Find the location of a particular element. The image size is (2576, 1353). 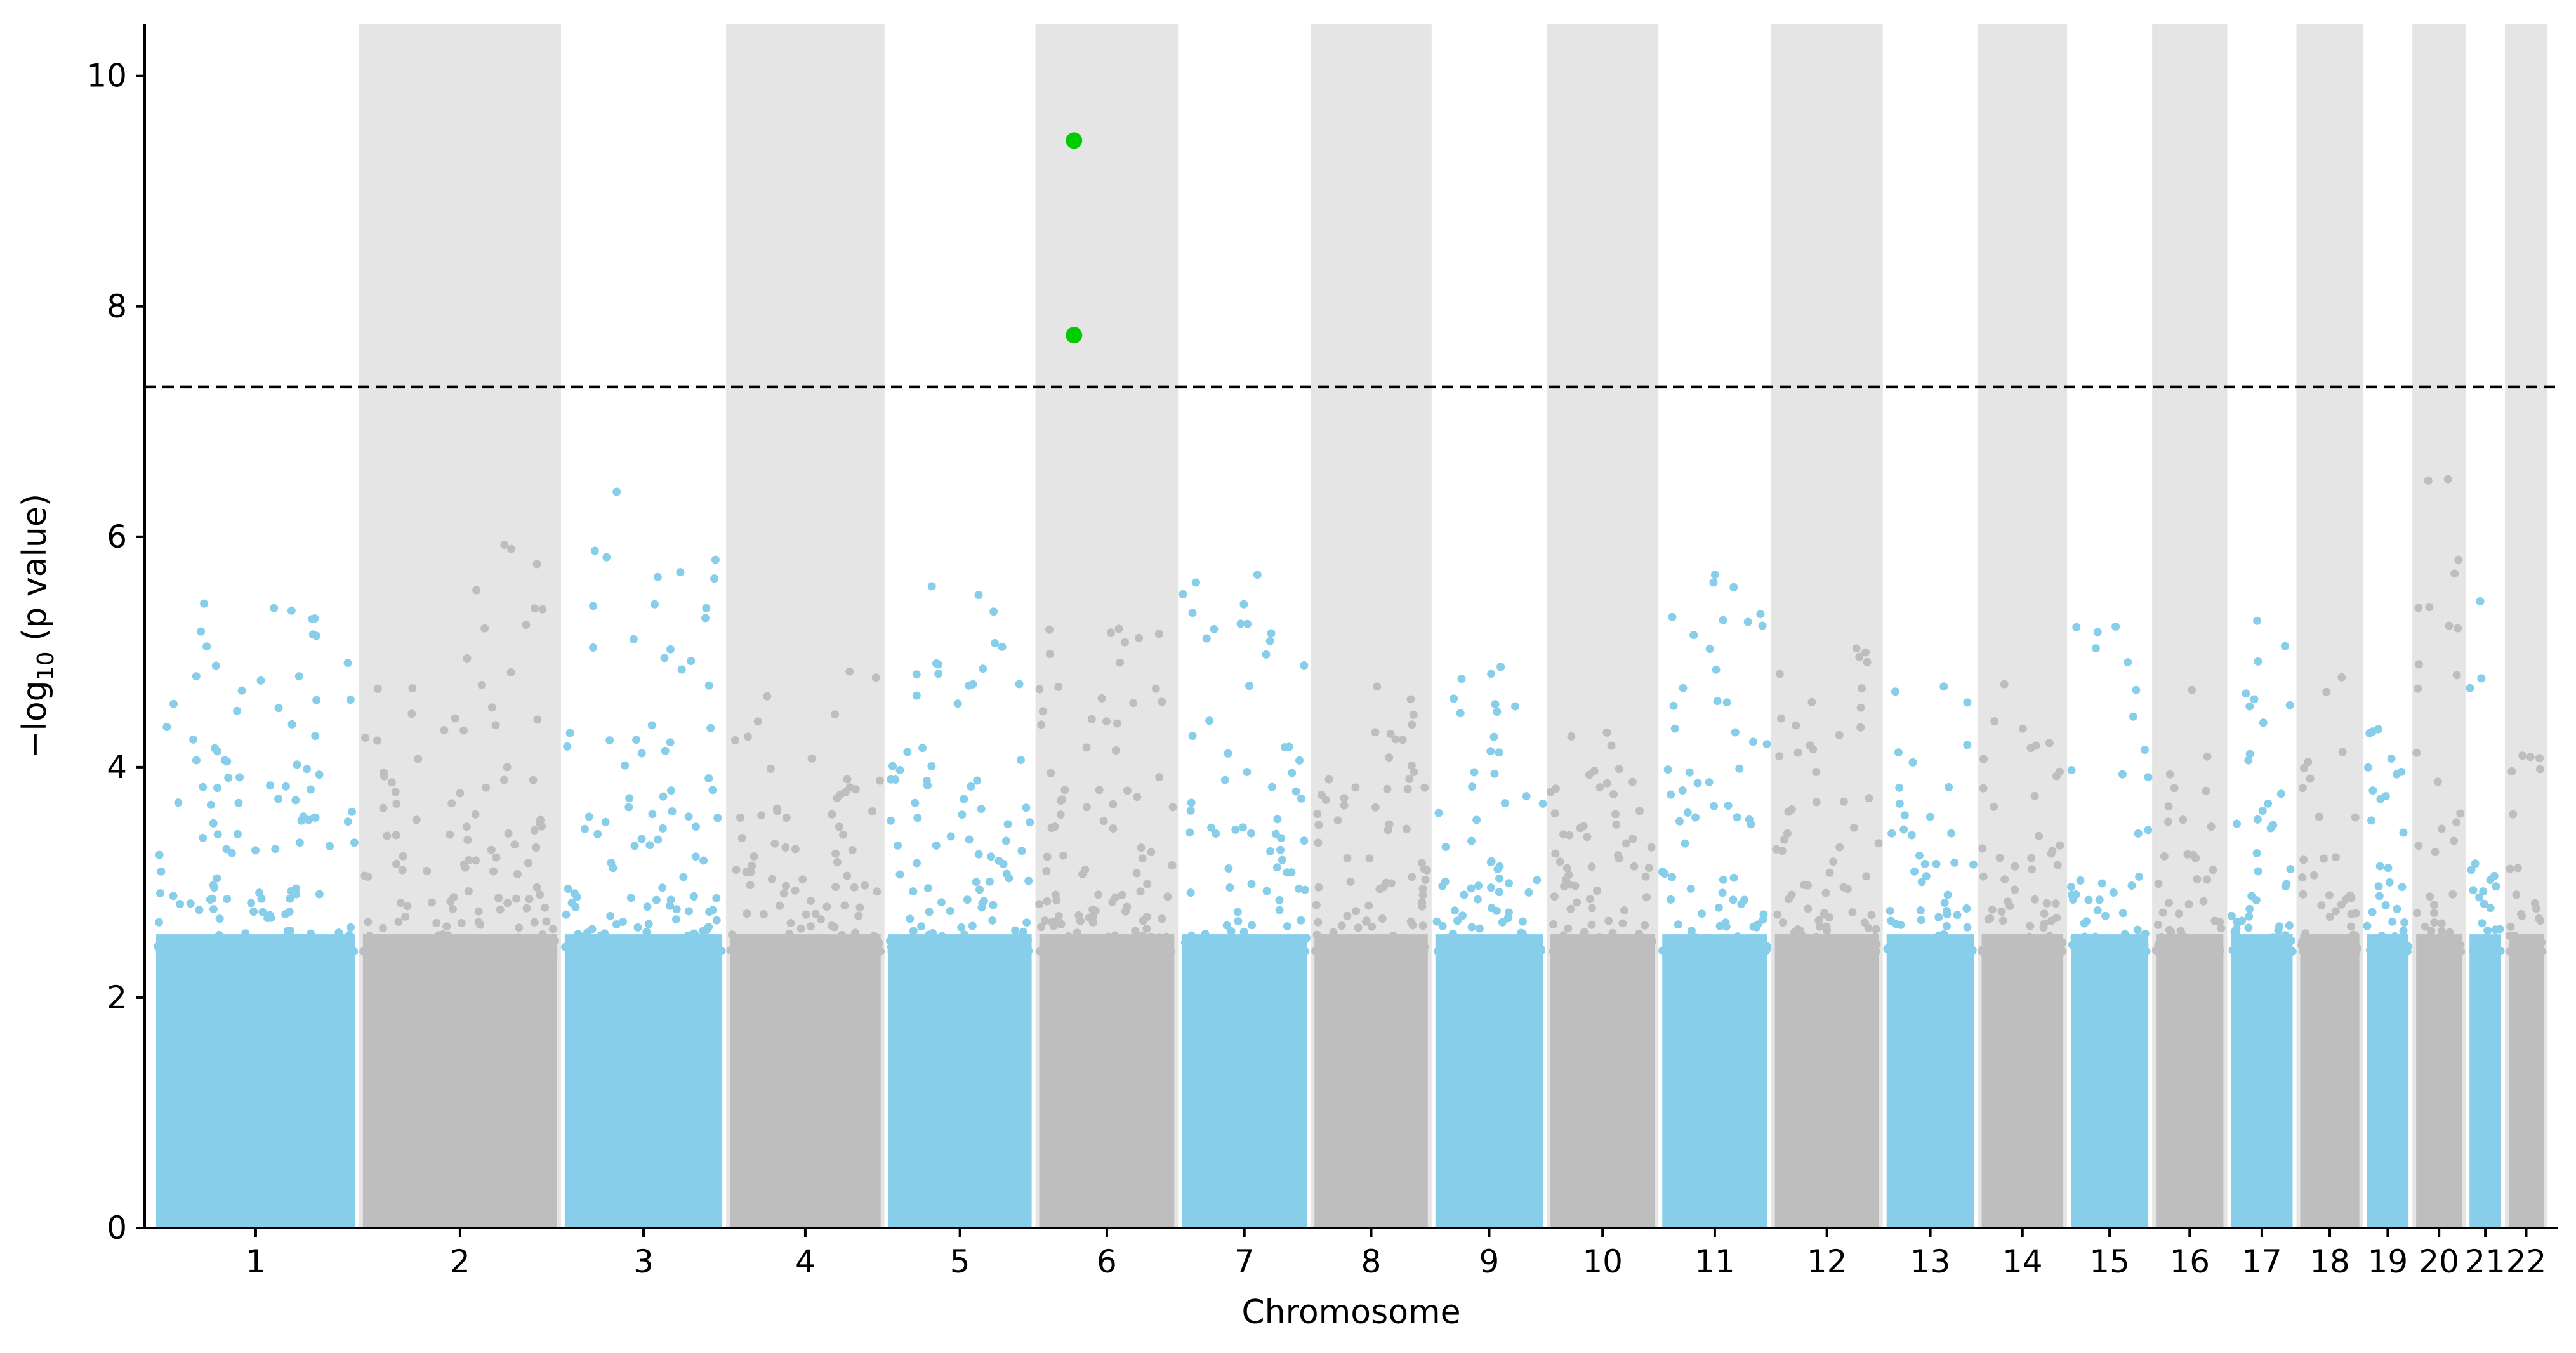

peak-point-chr10 is located at coordinates (1606, 732).